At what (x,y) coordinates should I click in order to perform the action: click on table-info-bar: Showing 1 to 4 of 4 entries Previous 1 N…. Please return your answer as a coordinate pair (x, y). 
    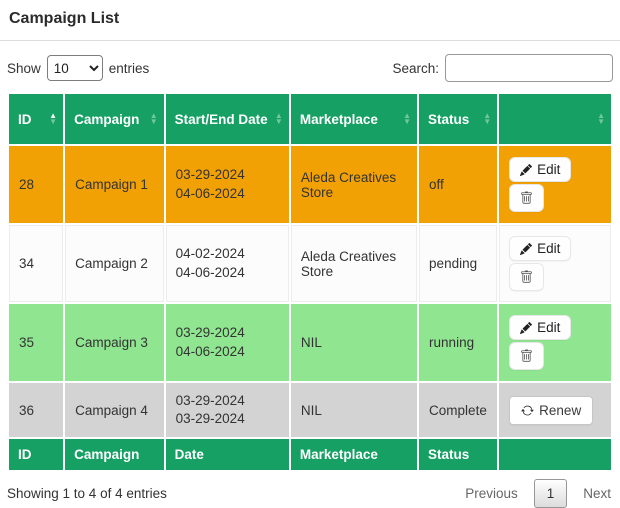
    Looking at the image, I should click on (310, 493).